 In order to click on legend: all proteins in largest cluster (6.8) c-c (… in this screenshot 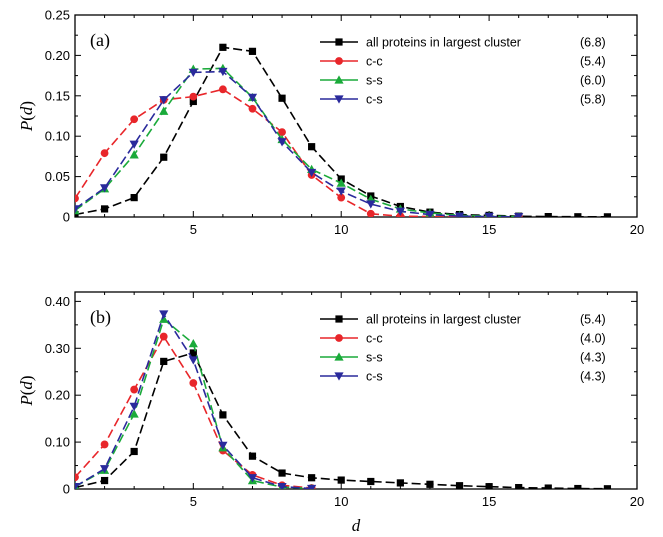, I will do `click(463, 71)`.